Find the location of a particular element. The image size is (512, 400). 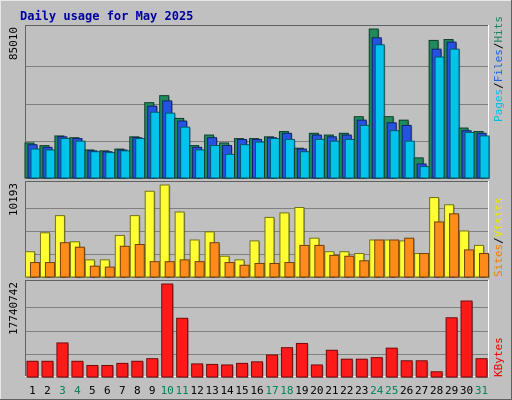

x-tick-label-15: 15 is located at coordinates (241, 390).